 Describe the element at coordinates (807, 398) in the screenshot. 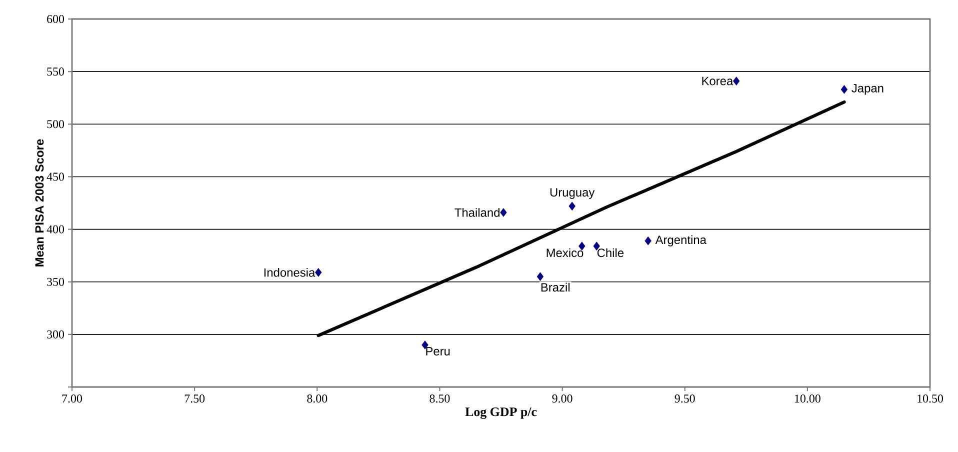

I see `x-tick-label: 10.00` at that location.